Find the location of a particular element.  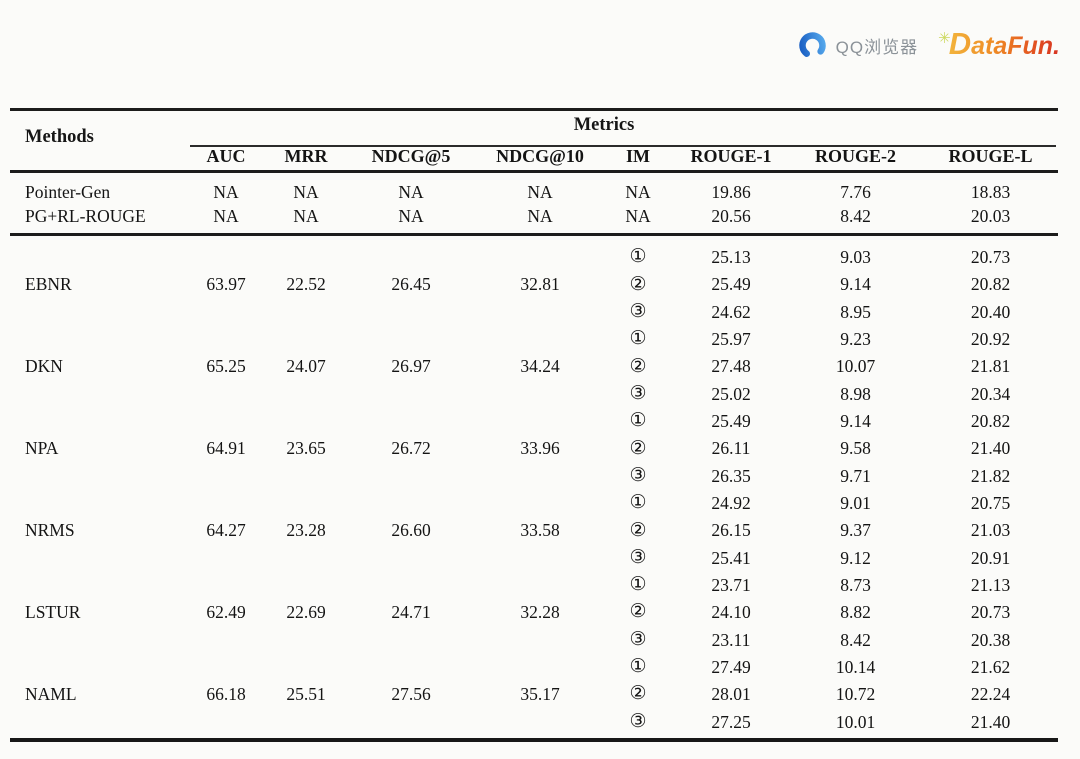

datafun-spark-icon: ✳ is located at coordinates (944, 38).